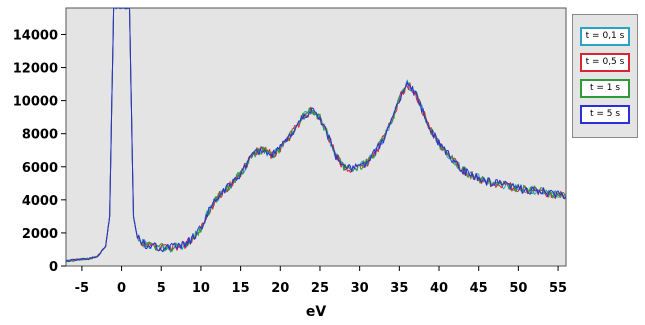 The height and width of the screenshot is (325, 645). I want to click on x-tick-label: 0, so click(121, 288).